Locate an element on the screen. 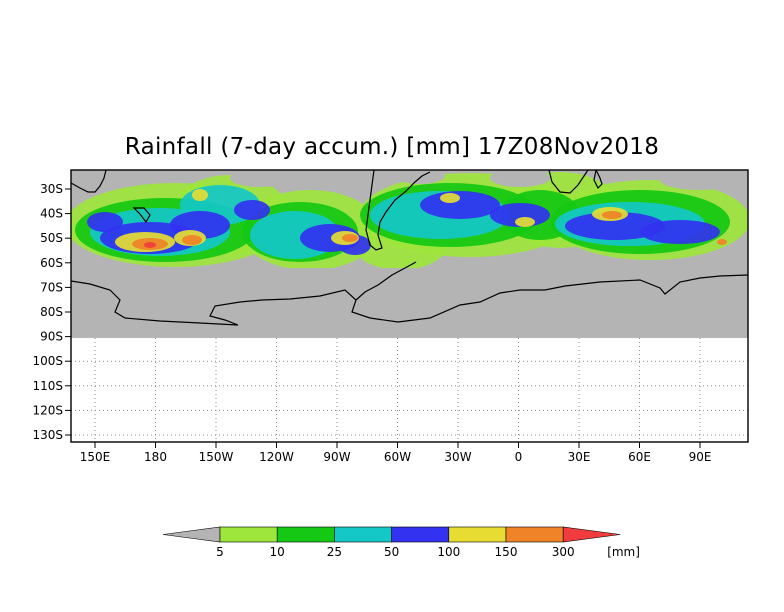  madagascar-coastline is located at coordinates (598, 180).